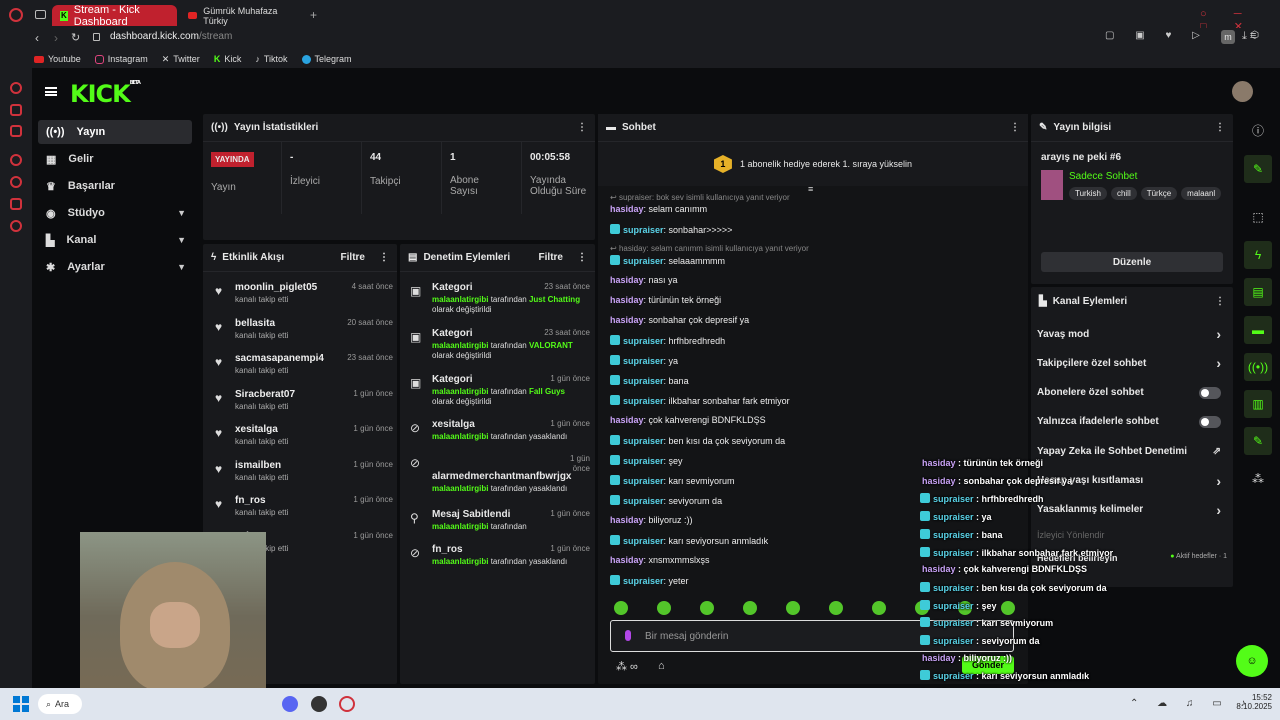 This screenshot has height=720, width=1280. I want to click on nav-yayin: ((•)) Yayın, so click(115, 132).